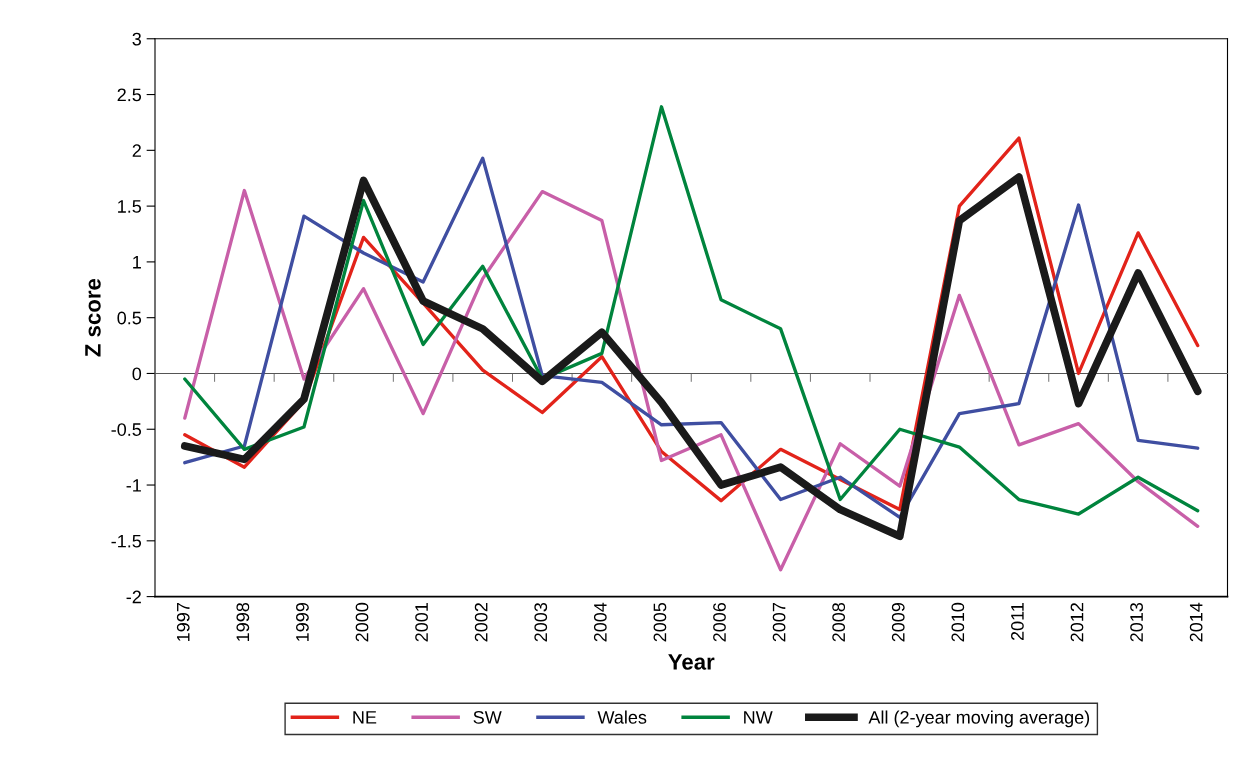  Describe the element at coordinates (302, 622) in the screenshot. I see `x-tick-label: 1999` at that location.